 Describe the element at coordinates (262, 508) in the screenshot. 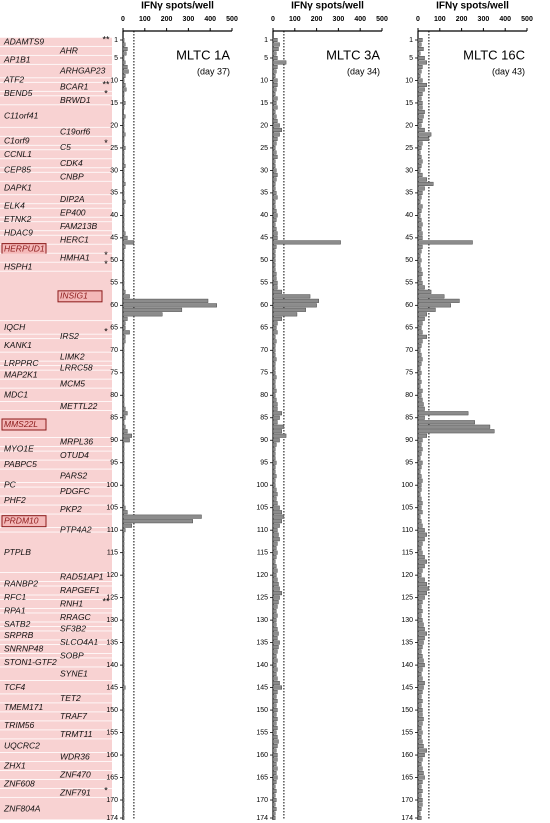

I see `y-tick-label: 105` at that location.